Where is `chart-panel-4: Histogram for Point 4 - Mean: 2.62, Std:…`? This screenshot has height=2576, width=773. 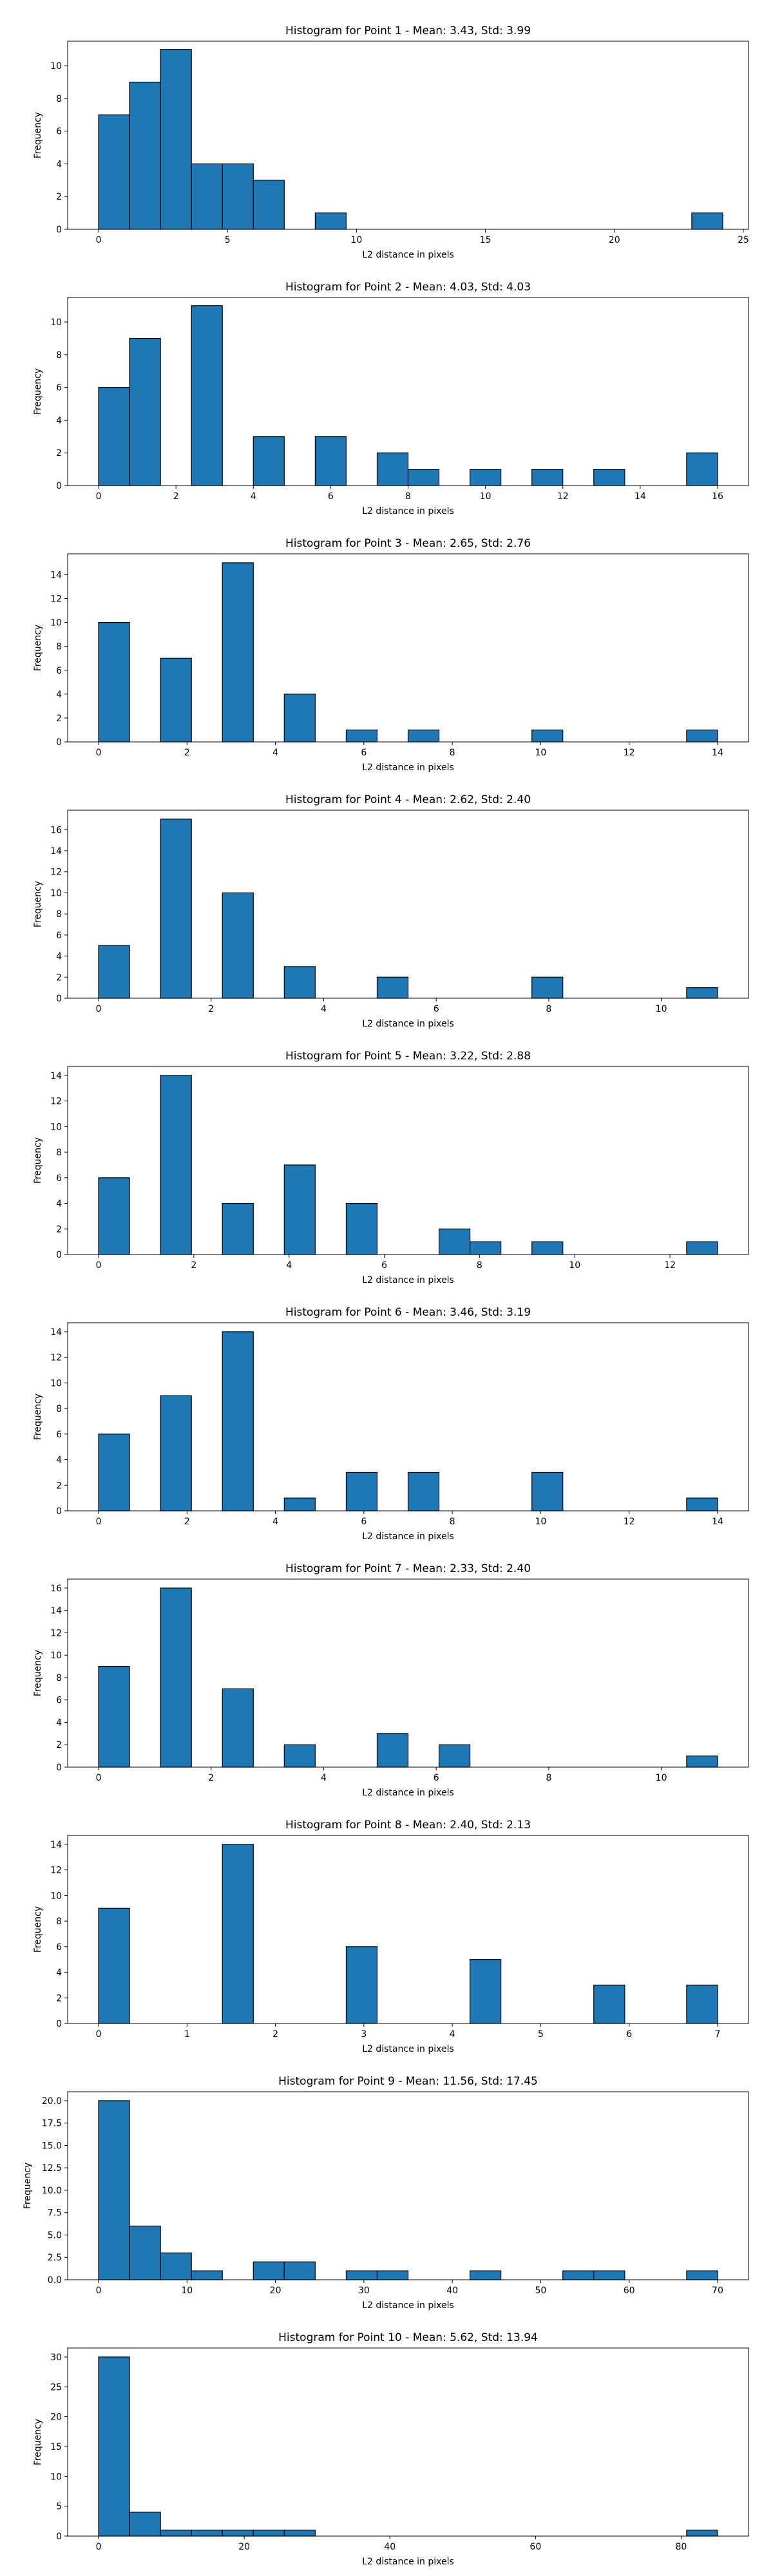 chart-panel-4: Histogram for Point 4 - Mean: 2.62, Std:… is located at coordinates (391, 911).